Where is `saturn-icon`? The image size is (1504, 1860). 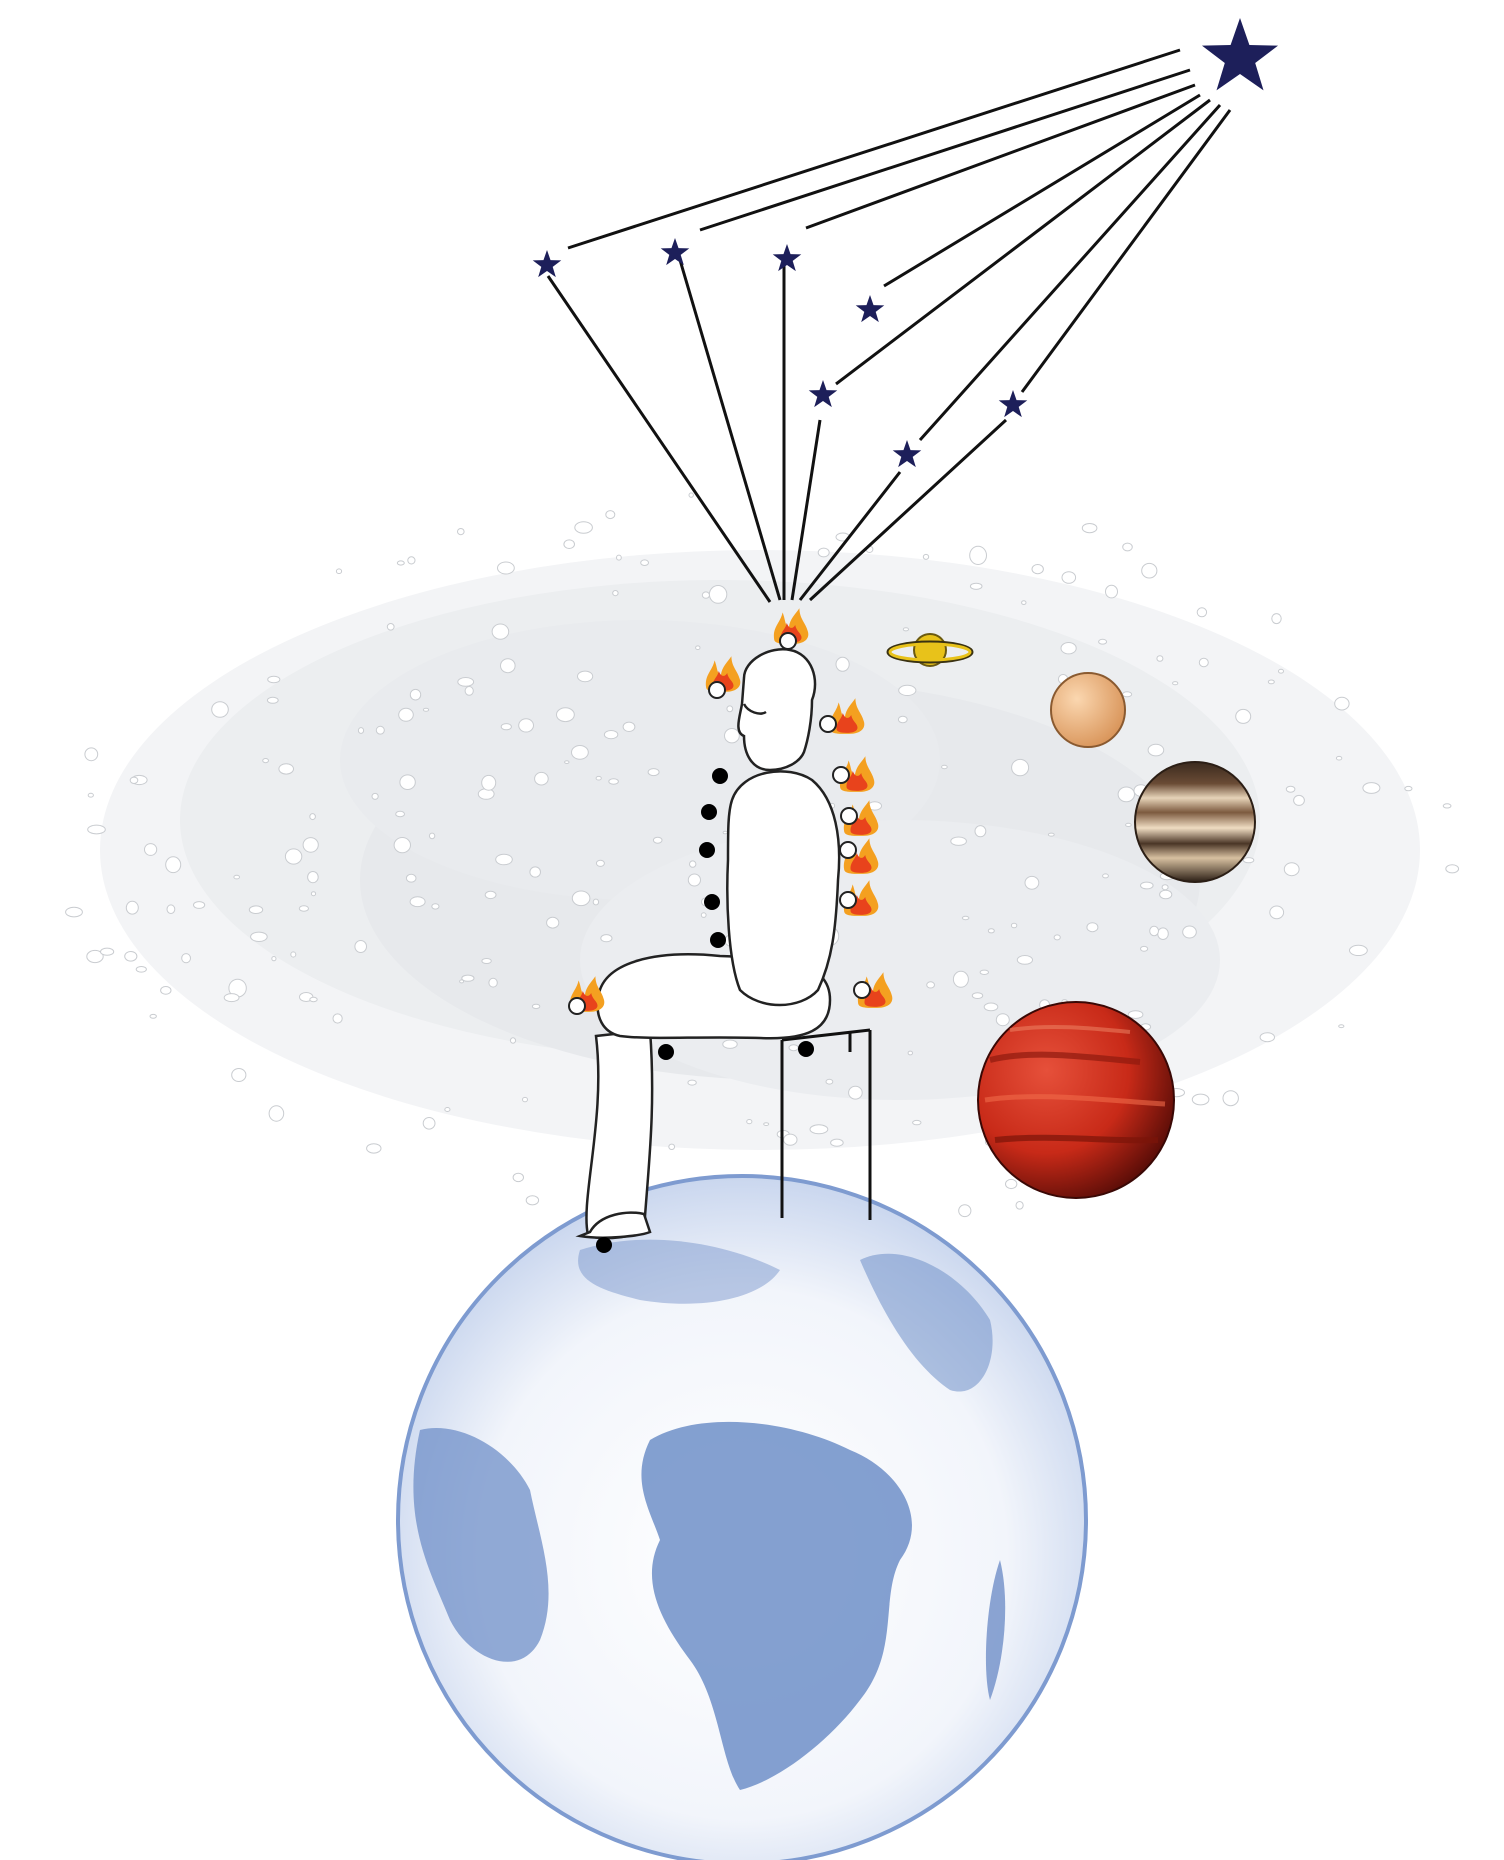 saturn-icon is located at coordinates (930, 650).